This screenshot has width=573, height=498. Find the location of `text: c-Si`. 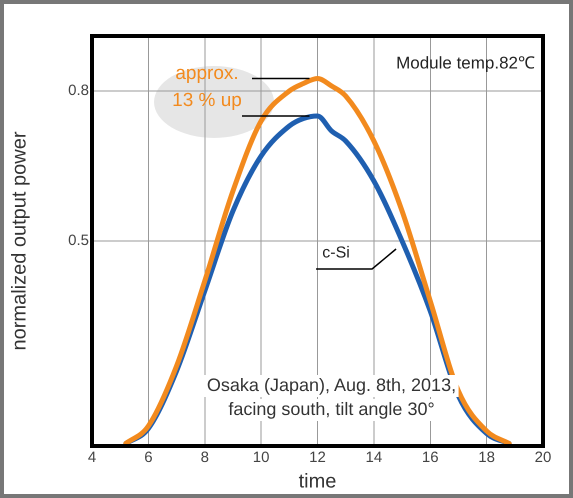

text: c-Si is located at coordinates (336, 253).